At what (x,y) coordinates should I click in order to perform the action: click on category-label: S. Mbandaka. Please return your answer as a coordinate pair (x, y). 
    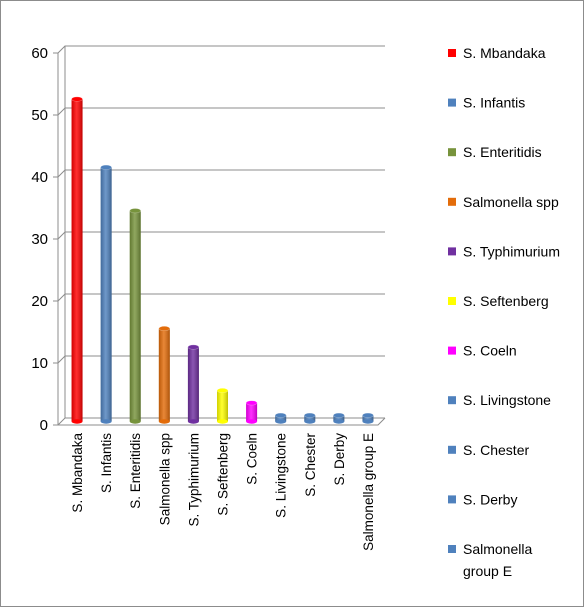
    Looking at the image, I should click on (77, 473).